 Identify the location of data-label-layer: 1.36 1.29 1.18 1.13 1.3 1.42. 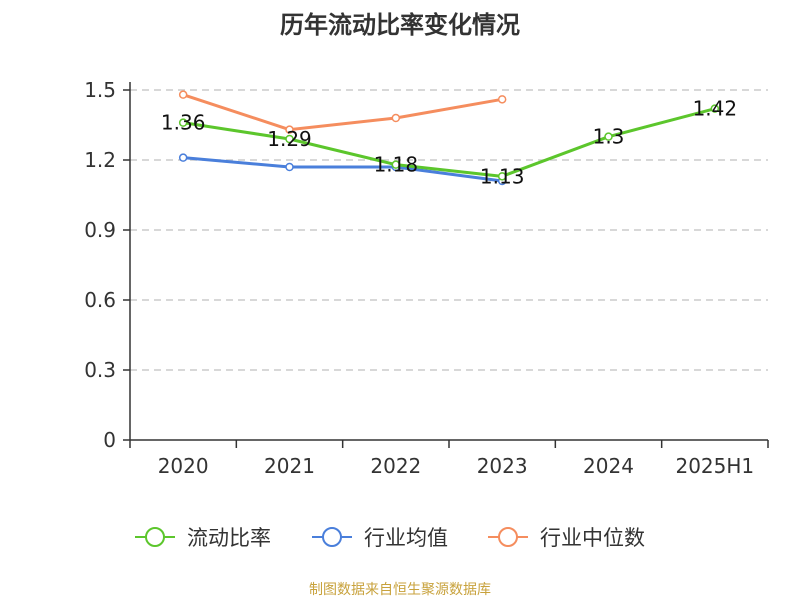
(449, 143).